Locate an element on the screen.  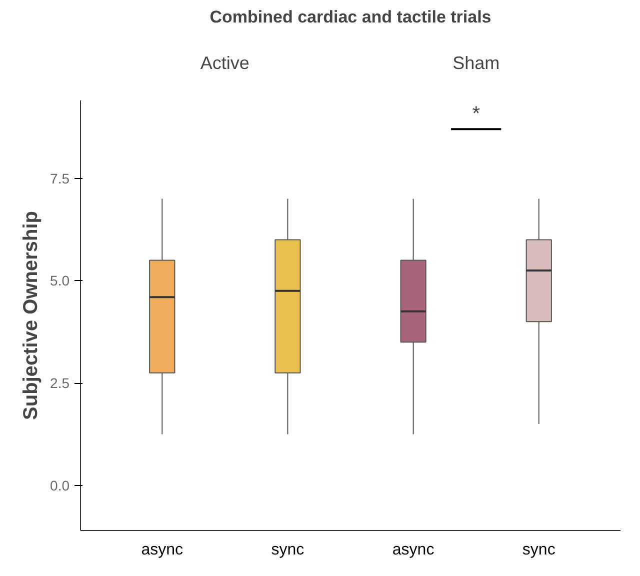
text: Active is located at coordinates (225, 62).